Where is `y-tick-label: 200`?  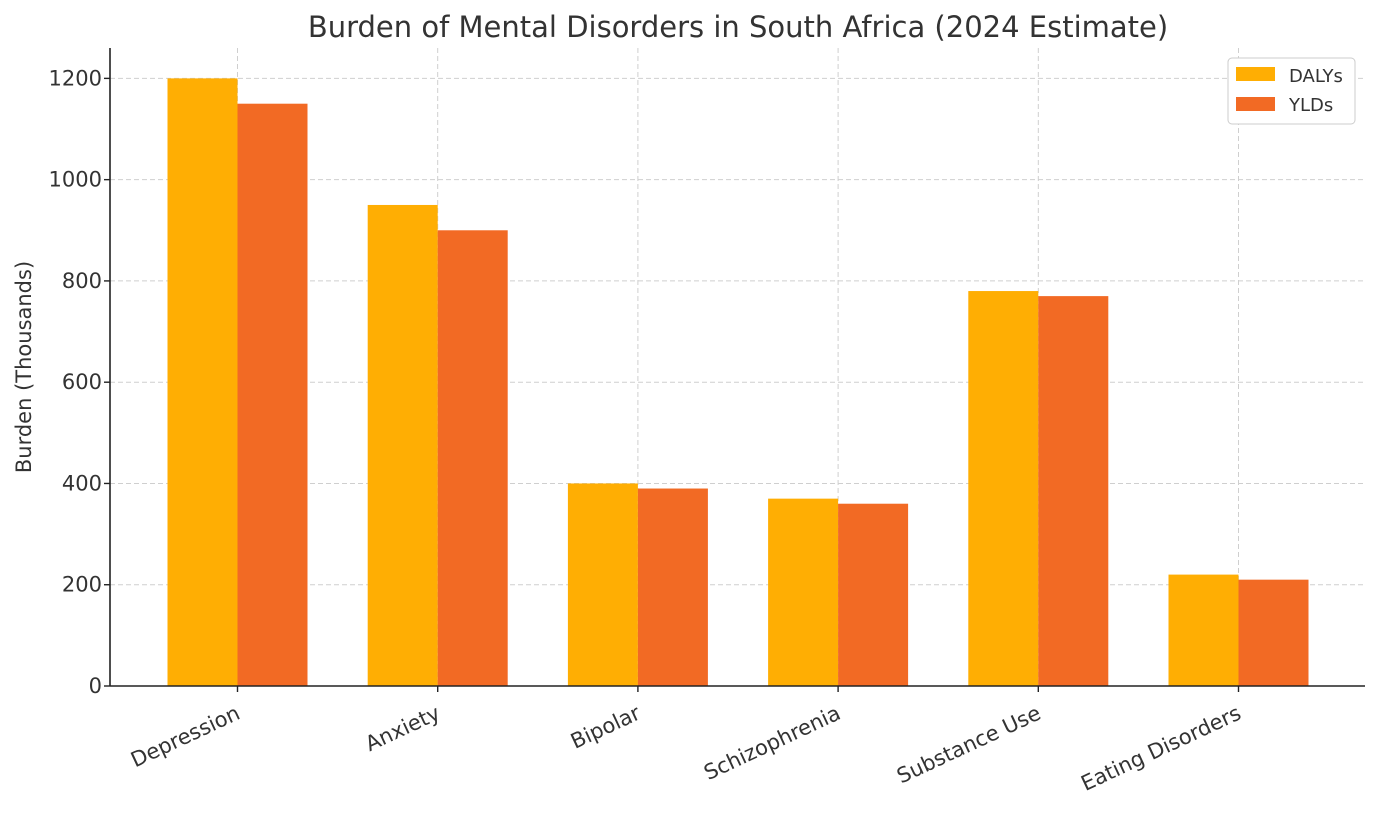 y-tick-label: 200 is located at coordinates (82, 585).